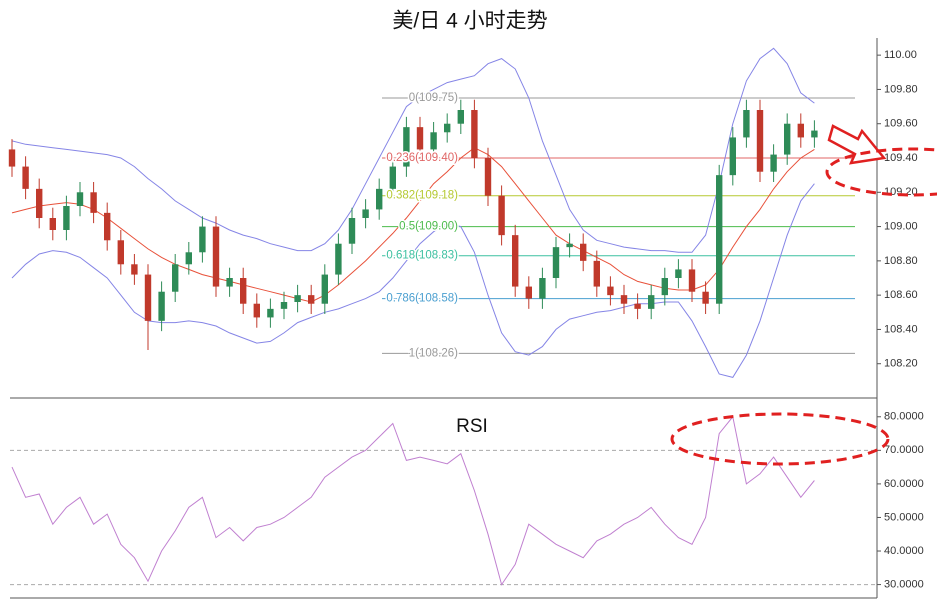 The width and height of the screenshot is (937, 603). What do you see at coordinates (900, 55) in the screenshot?
I see `y-tick-label: 110.00` at bounding box center [900, 55].